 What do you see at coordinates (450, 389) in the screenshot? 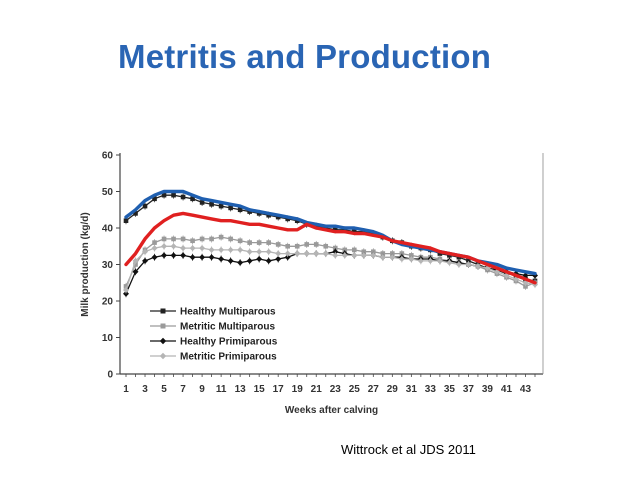
I see `x-tick-label: 35` at bounding box center [450, 389].